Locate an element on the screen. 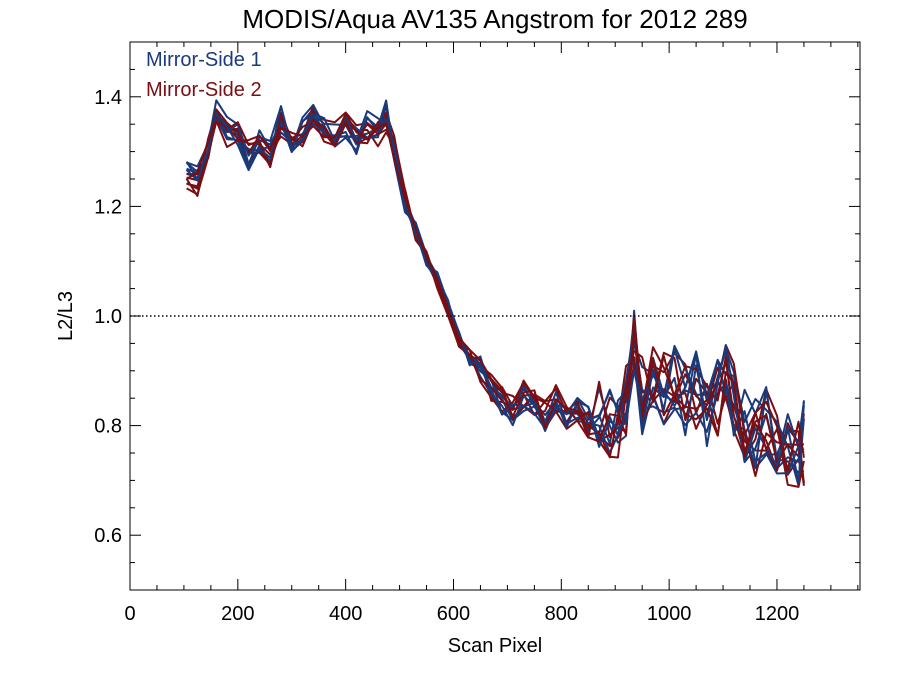 The height and width of the screenshot is (675, 900). legend-entry-mirror-side-1: Mirror-Side 1 is located at coordinates (204, 60).